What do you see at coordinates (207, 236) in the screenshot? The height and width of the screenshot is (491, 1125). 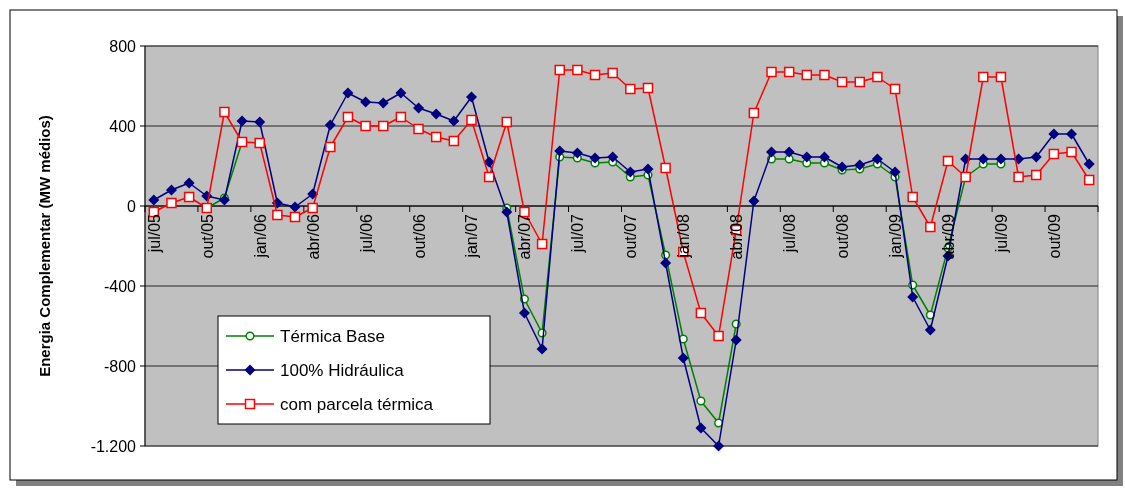 I see `x-tick-label: out/05` at bounding box center [207, 236].